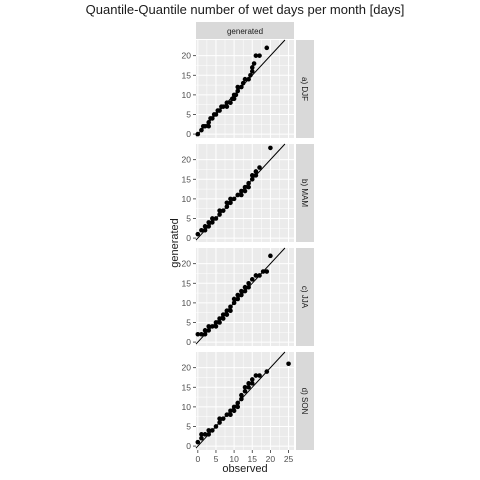 The width and height of the screenshot is (480, 480). What do you see at coordinates (197, 459) in the screenshot?
I see `x-tick-label: 0` at bounding box center [197, 459].